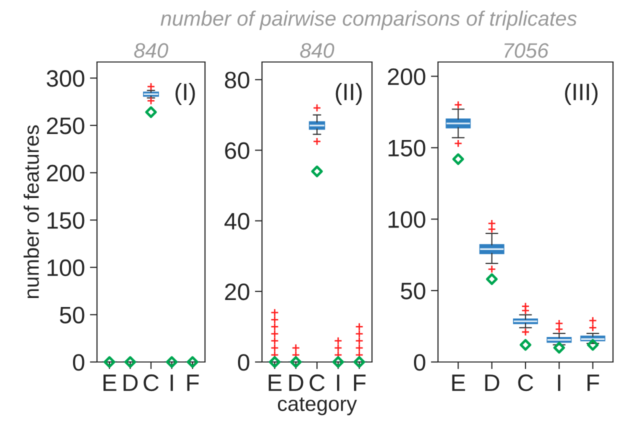 This screenshot has height=423, width=625. I want to click on y-tick-label: 20, so click(237, 291).